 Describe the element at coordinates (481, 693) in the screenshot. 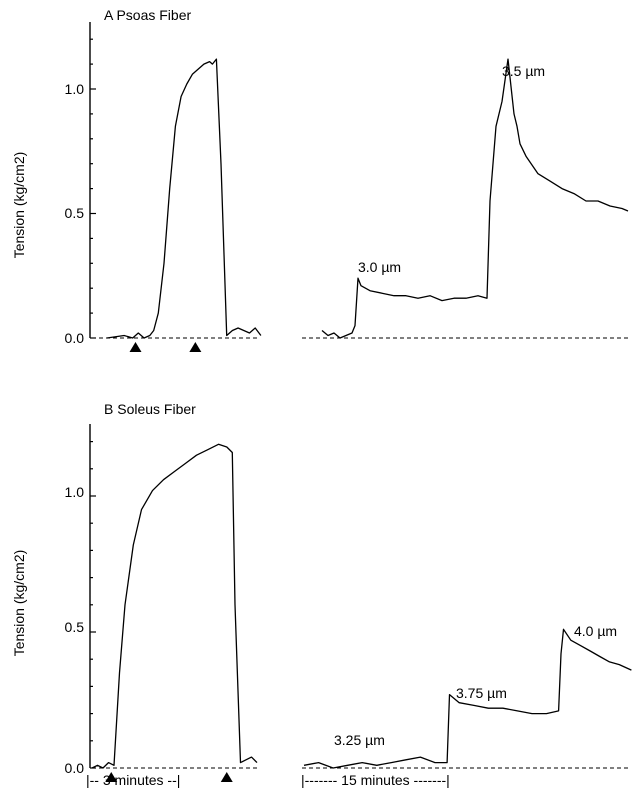

I see `panel-b-annotation-3-75: 3.75 µm` at that location.